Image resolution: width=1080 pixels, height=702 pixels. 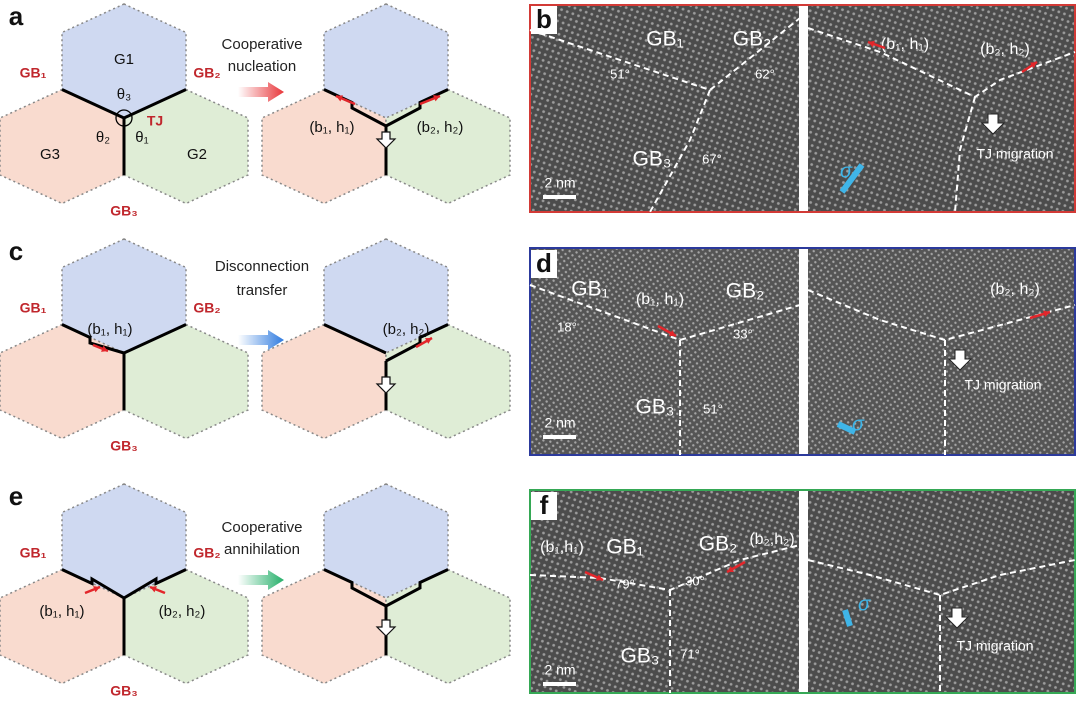 I want to click on panel-letter: d, so click(x=544, y=263).